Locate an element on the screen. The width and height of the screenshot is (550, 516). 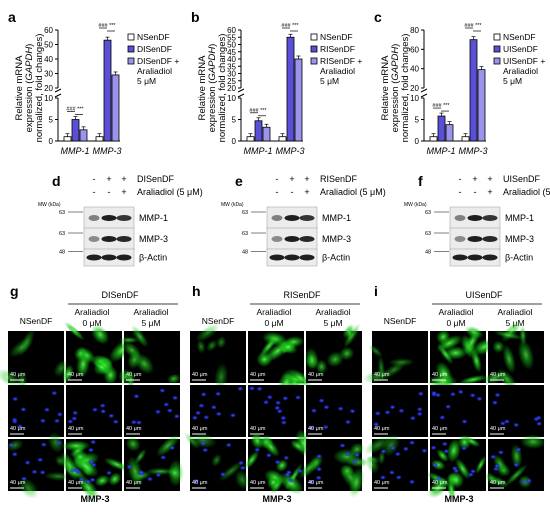
treatment-label: DISenDF is located at coordinates (156, 179).